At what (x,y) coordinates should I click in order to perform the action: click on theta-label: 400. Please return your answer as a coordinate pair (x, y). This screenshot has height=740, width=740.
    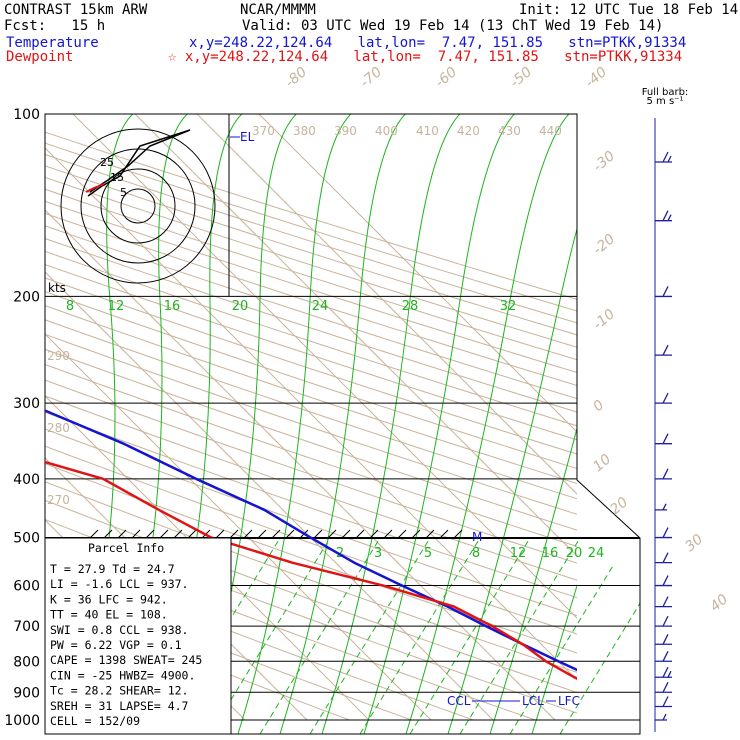
    Looking at the image, I should click on (386, 131).